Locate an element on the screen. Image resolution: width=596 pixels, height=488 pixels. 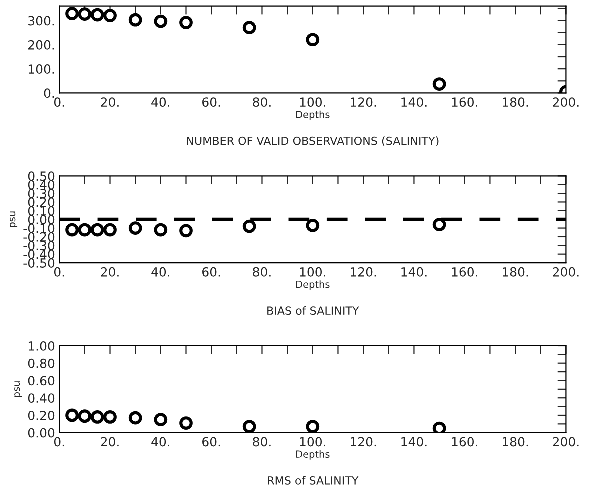
y-tick-label: 0. is located at coordinates (49, 93).